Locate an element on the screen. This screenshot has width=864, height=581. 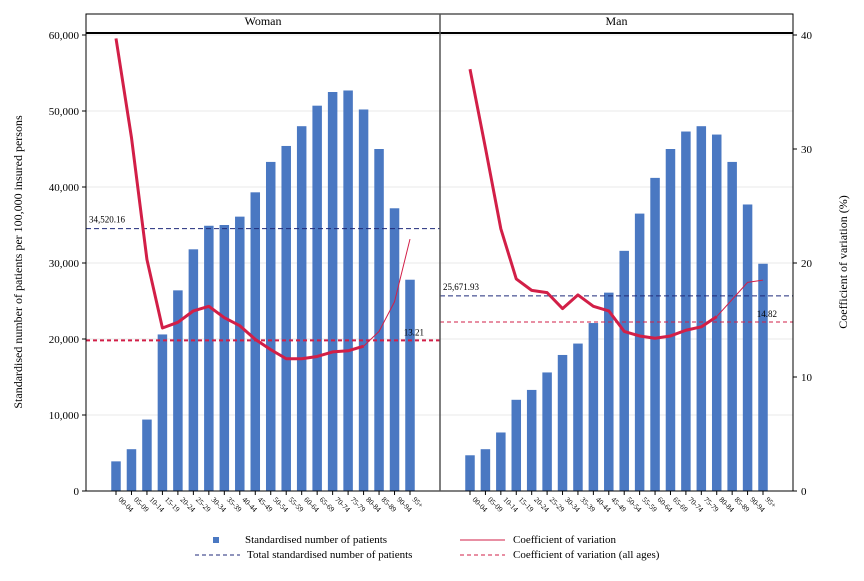
y-left-tick-label: 0 is located at coordinates (77, 492).